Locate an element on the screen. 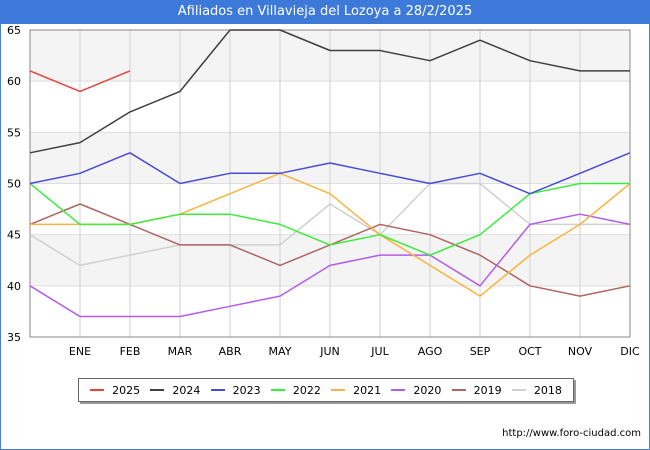 This screenshot has height=450, width=650. legend-item-2018: 2018 is located at coordinates (536, 390).